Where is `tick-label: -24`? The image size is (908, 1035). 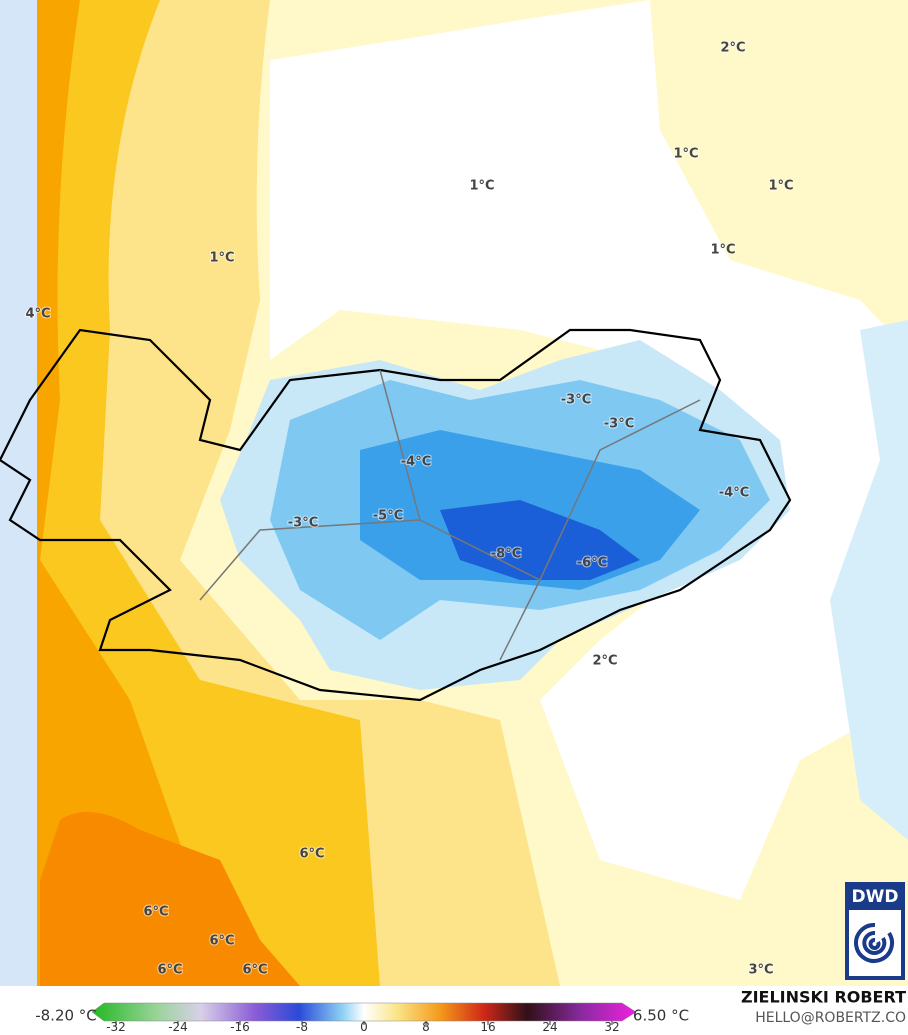
tick-label: -24 is located at coordinates (178, 1027).